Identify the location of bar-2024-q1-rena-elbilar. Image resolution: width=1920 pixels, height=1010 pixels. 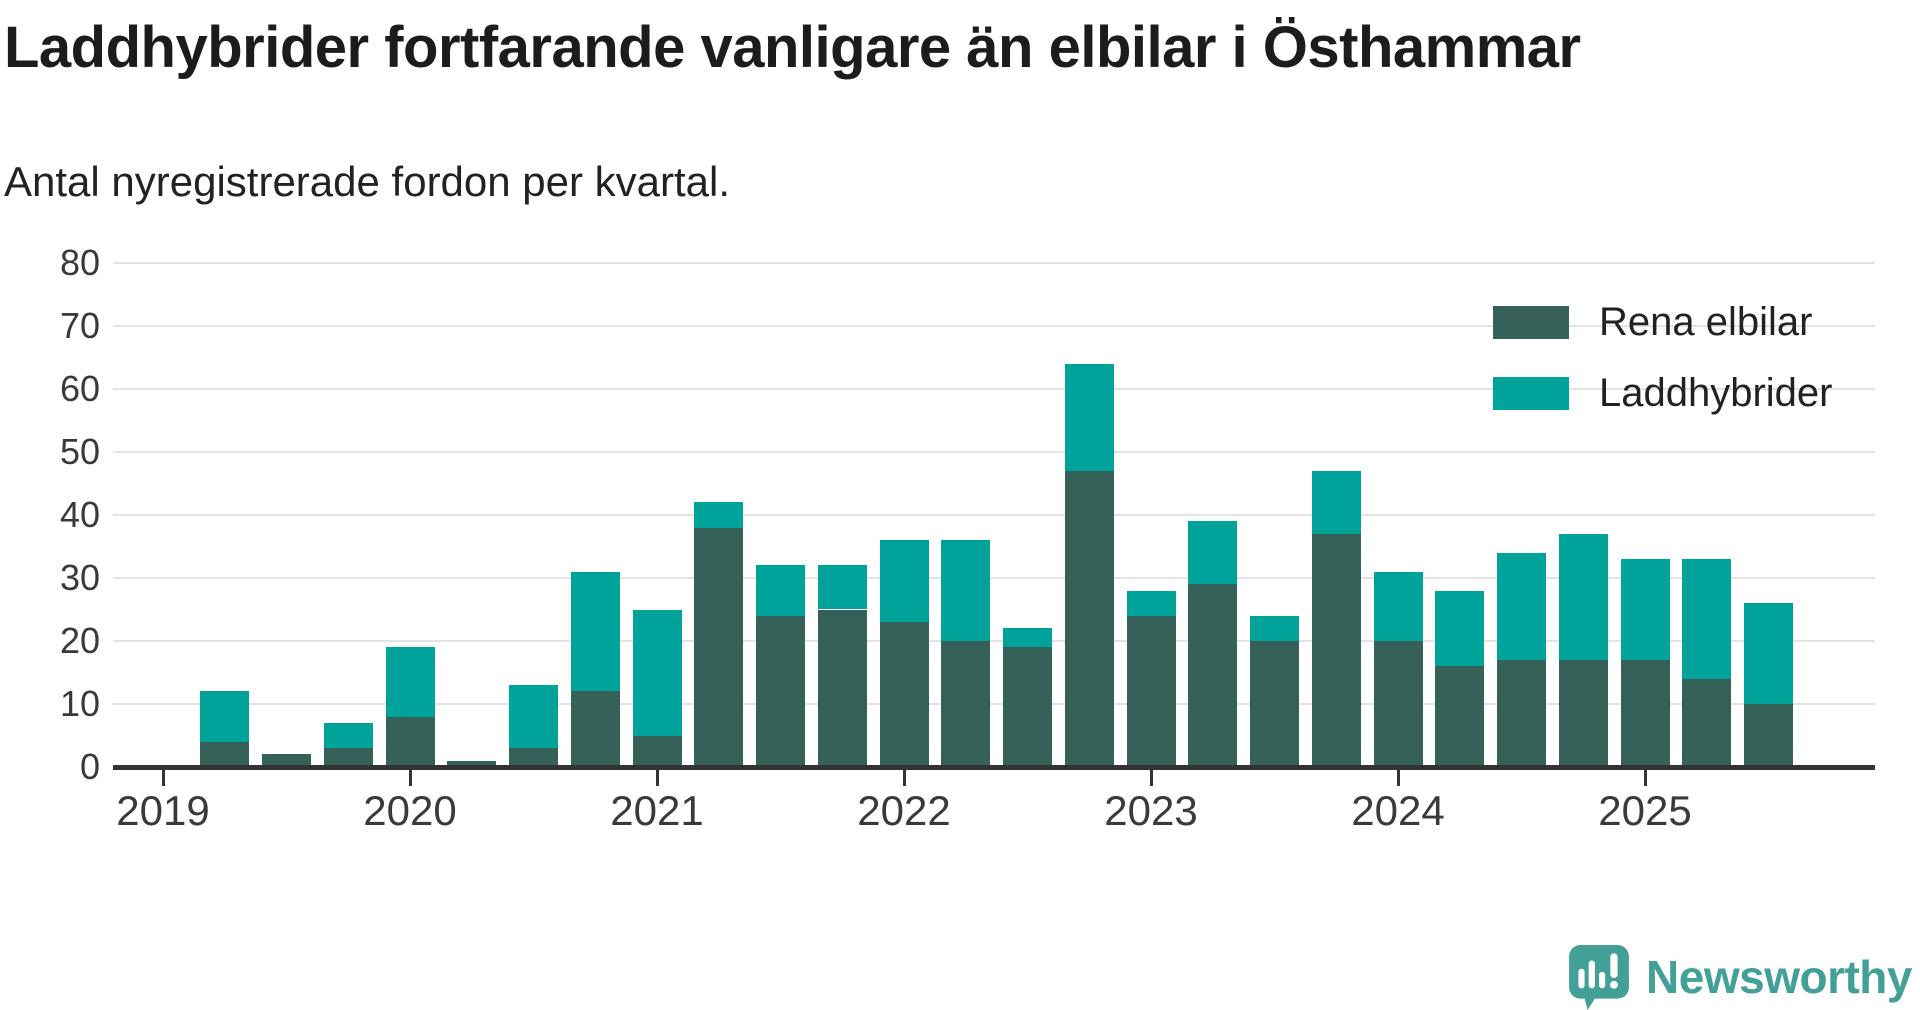
(1398, 704).